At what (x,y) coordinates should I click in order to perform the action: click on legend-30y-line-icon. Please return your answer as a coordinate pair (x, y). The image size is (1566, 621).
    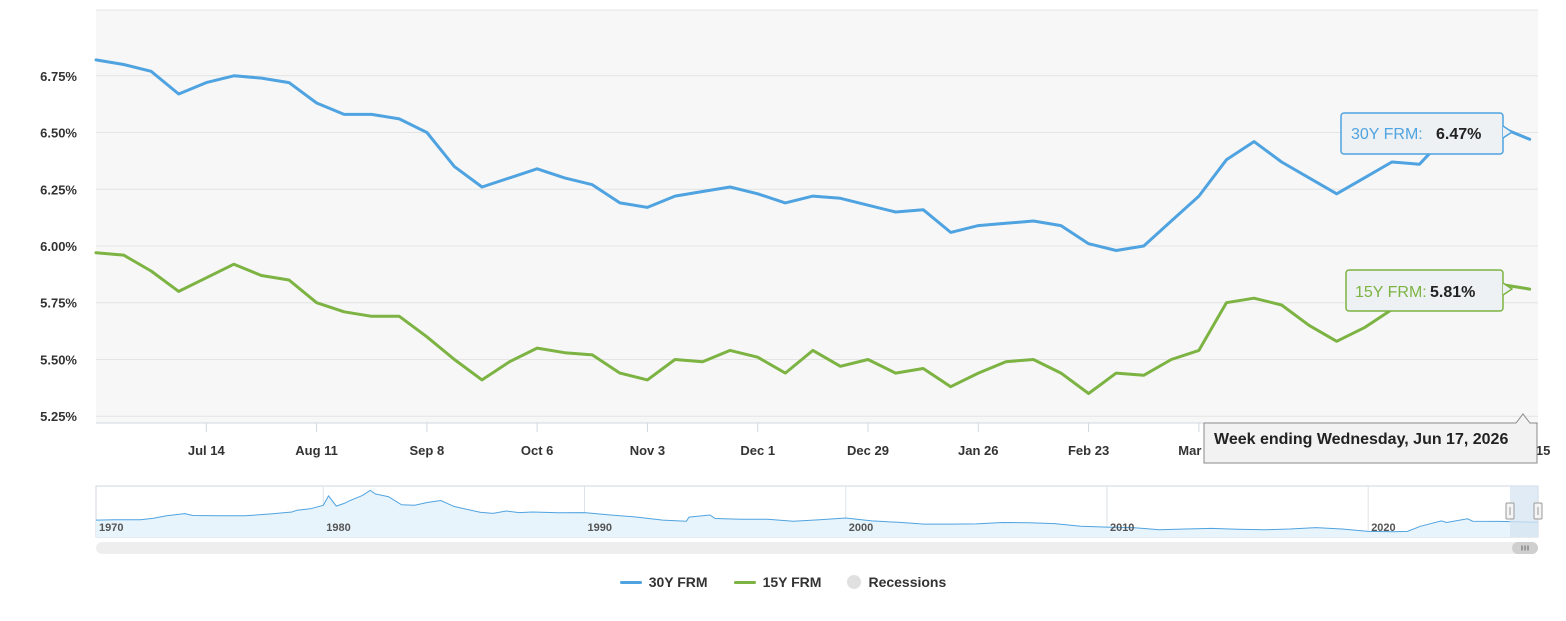
    Looking at the image, I should click on (630, 582).